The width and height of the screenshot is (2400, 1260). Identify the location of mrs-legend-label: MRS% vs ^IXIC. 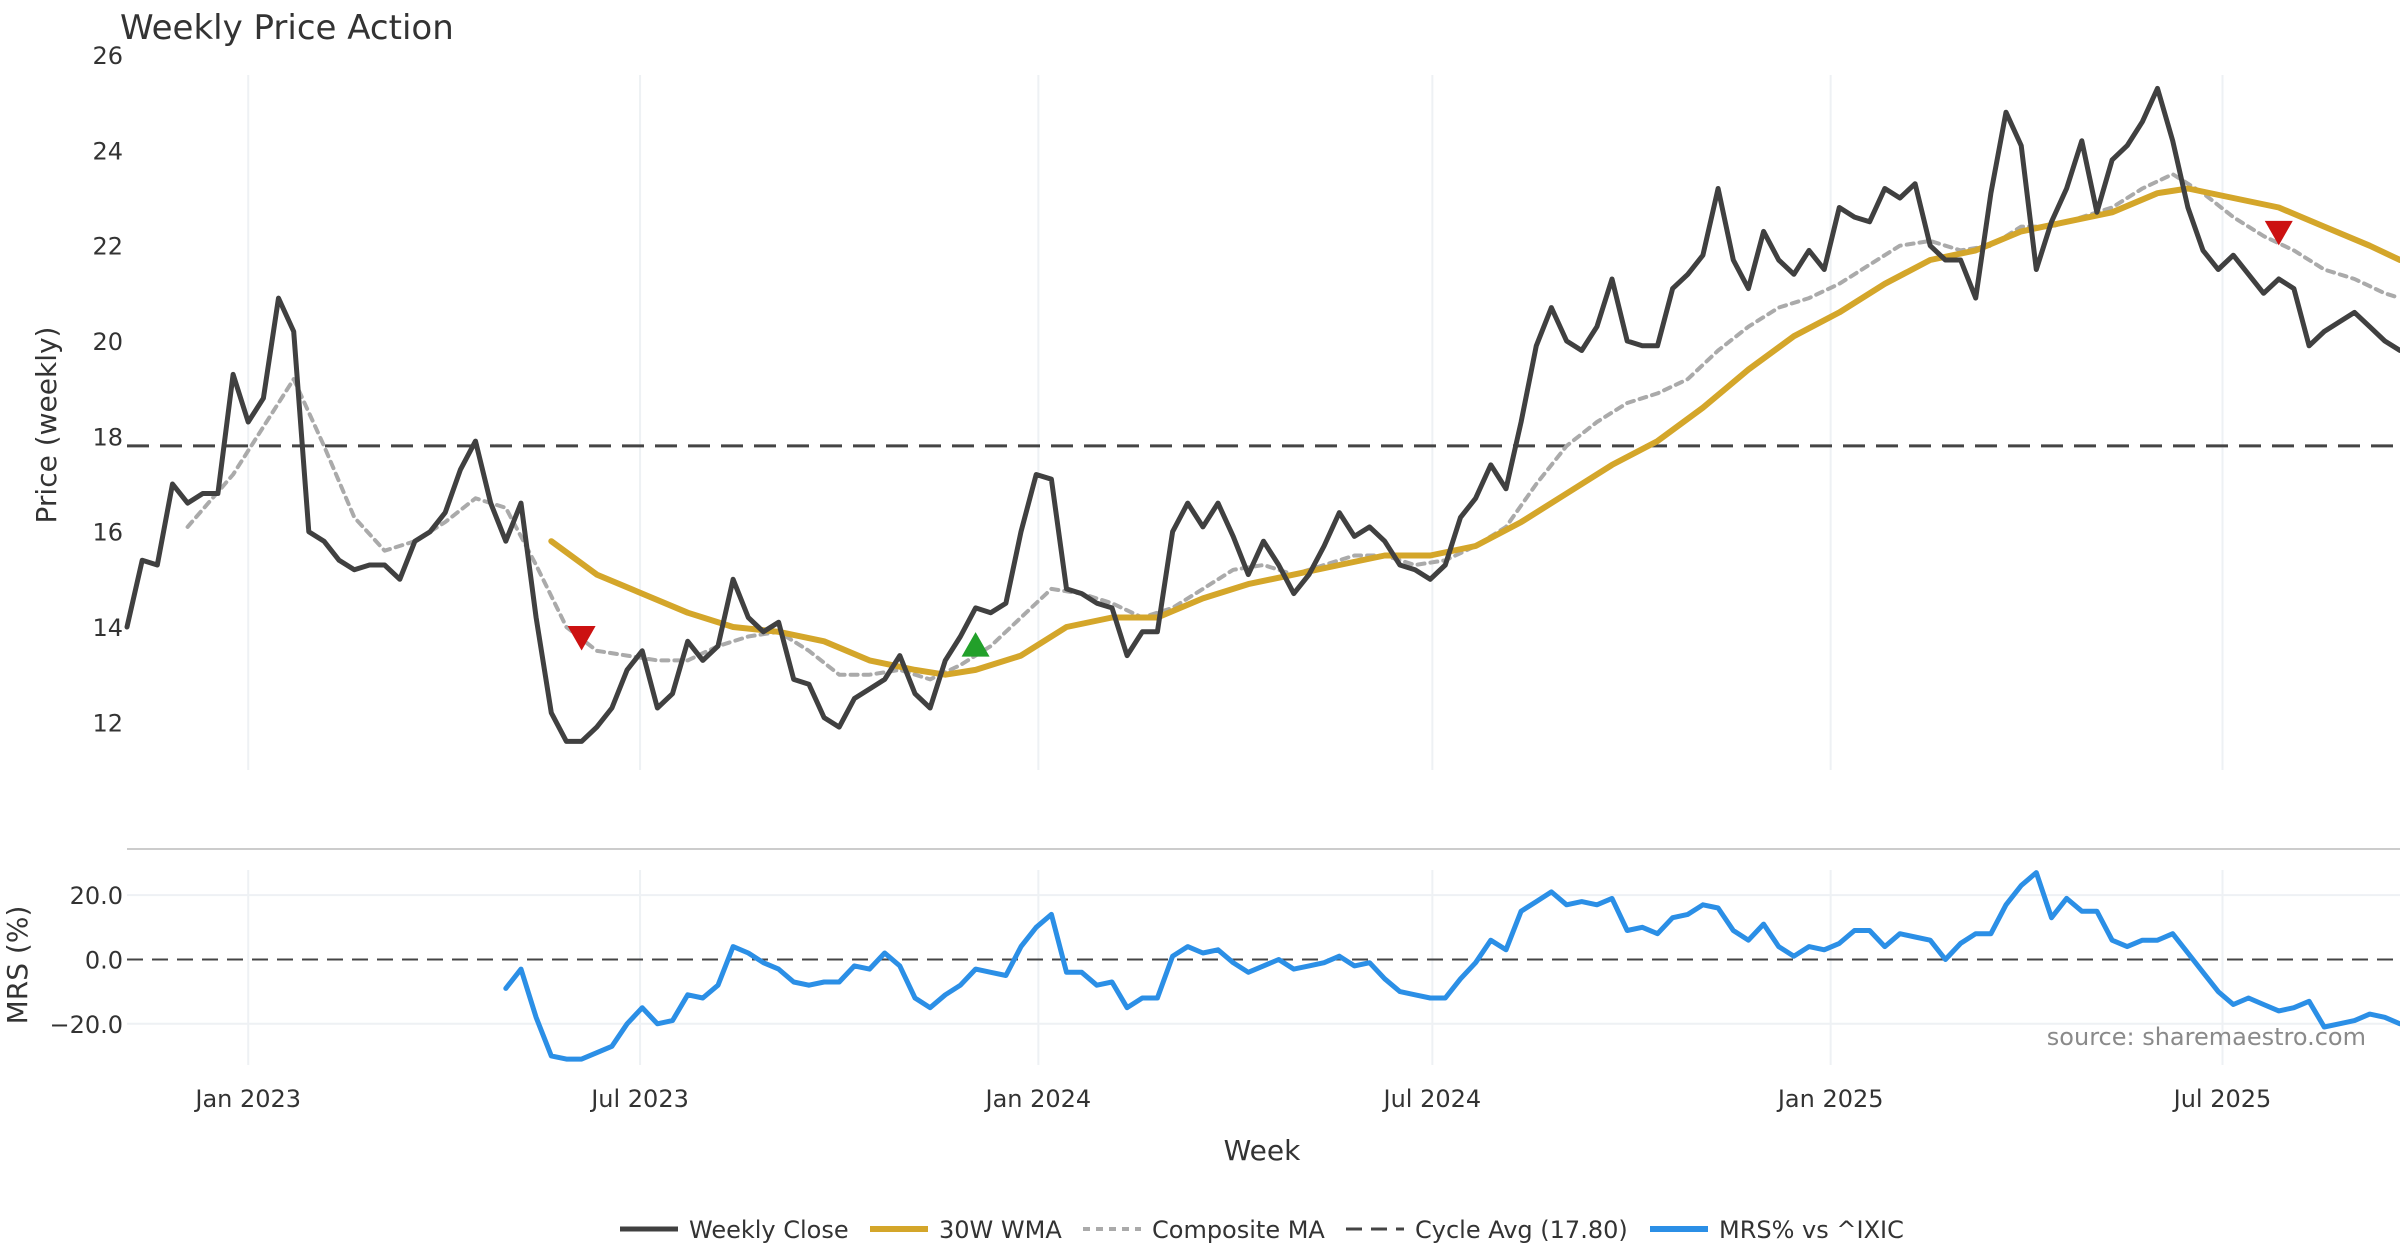
(1811, 1230).